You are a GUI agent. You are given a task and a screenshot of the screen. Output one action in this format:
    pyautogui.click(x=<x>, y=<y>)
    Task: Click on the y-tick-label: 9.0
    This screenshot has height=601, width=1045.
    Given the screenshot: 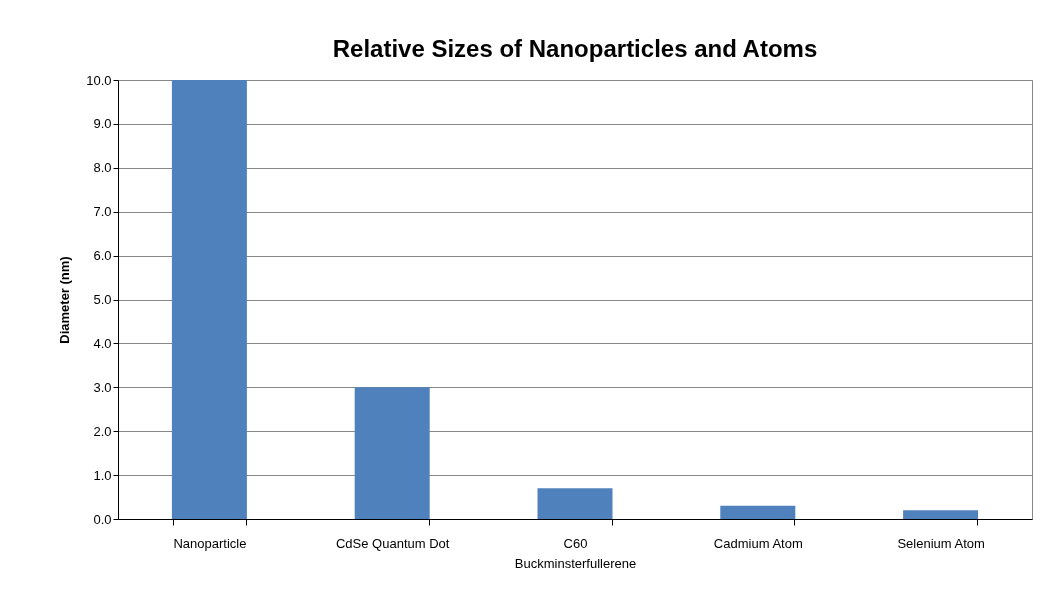 What is the action you would take?
    pyautogui.click(x=102, y=124)
    